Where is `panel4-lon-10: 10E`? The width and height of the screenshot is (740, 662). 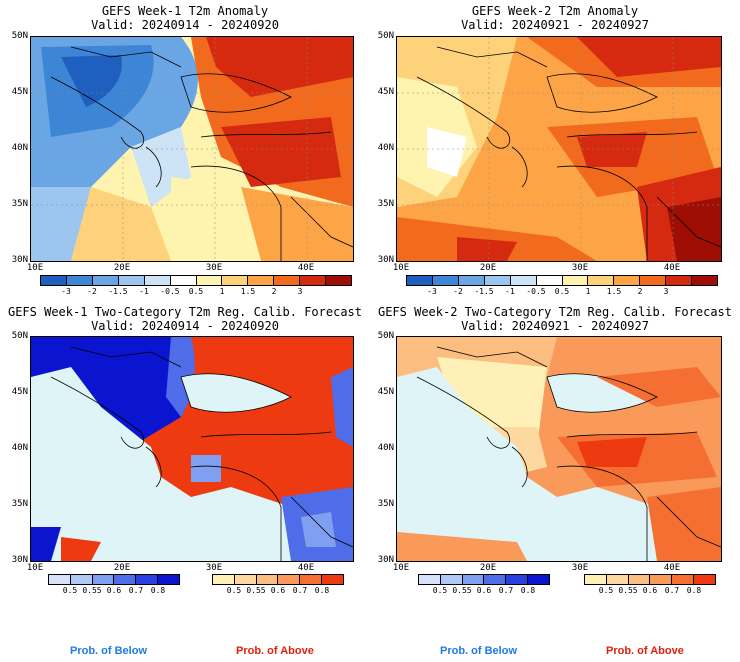
panel4-lon-10: 10E is located at coordinates (401, 568).